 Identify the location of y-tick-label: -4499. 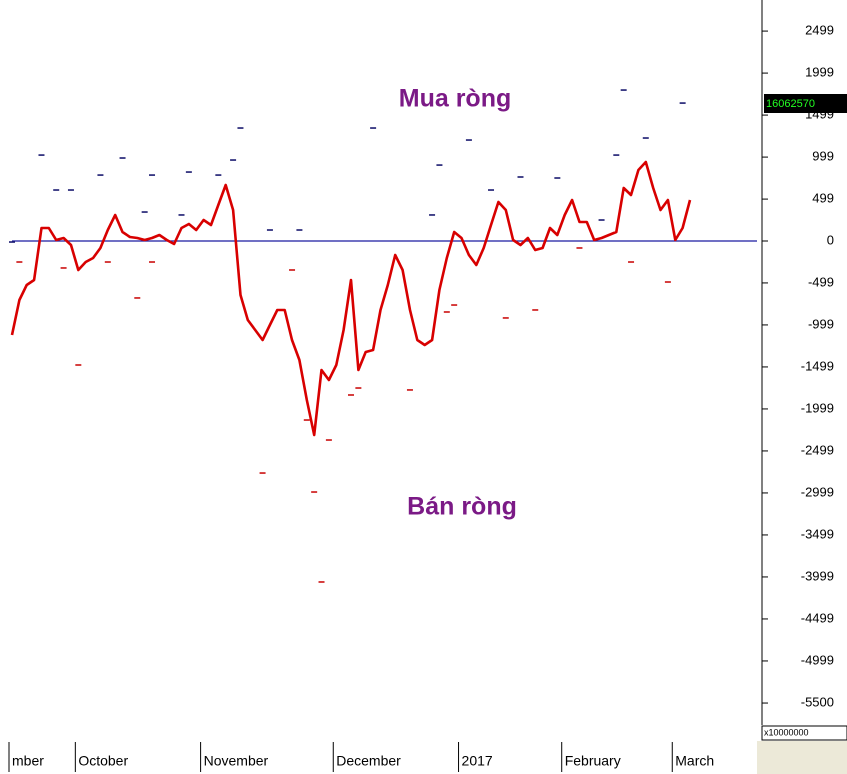
(817, 617).